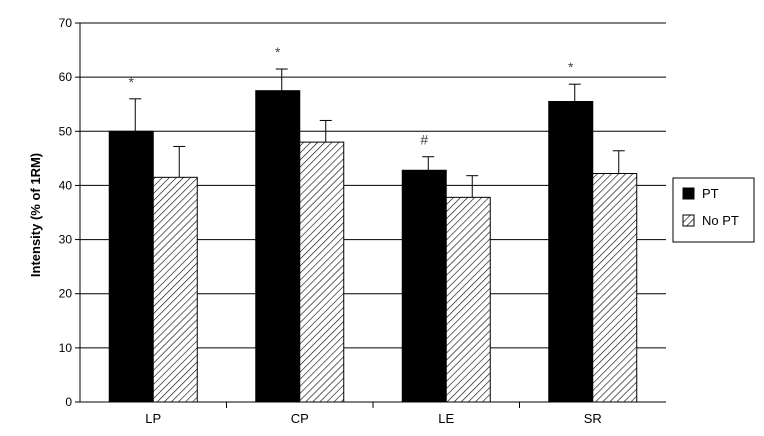 The width and height of the screenshot is (764, 436). I want to click on x-category-label: LE, so click(446, 418).